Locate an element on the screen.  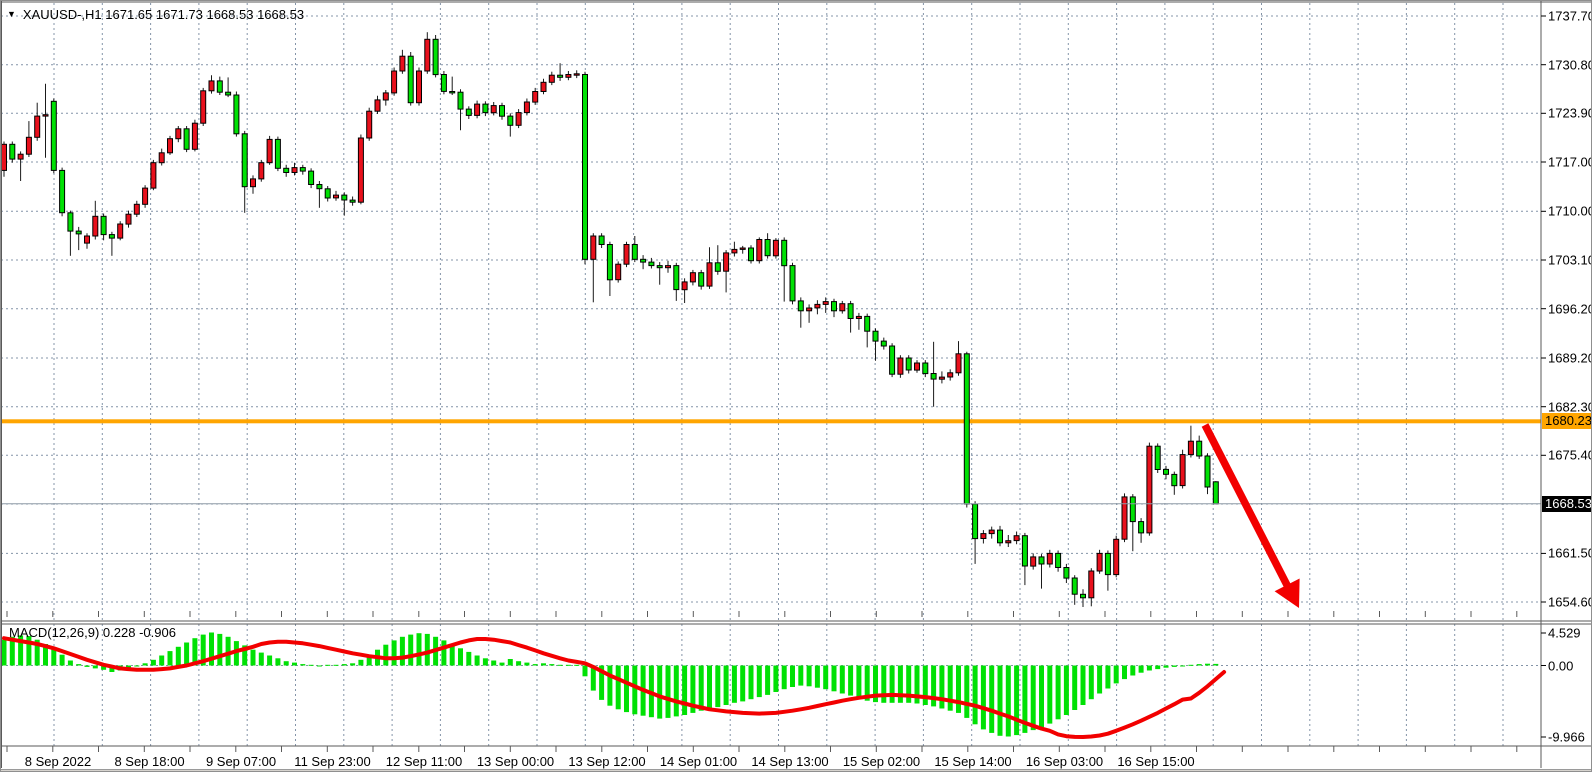
macd-signal-line is located at coordinates (614, 687).